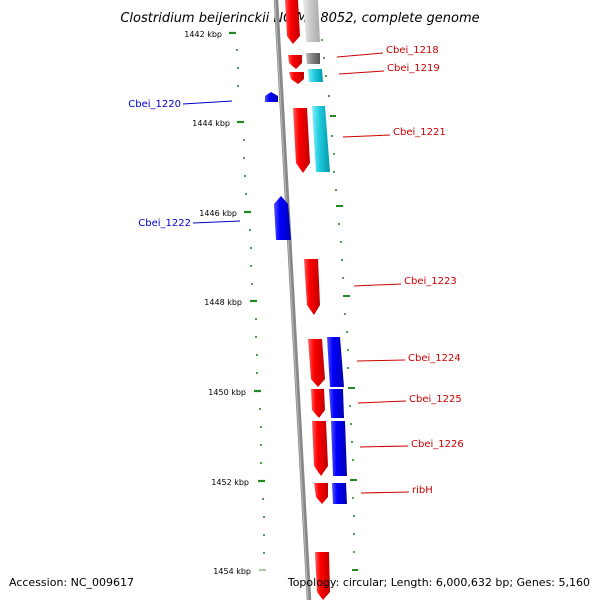  I want to click on scale-label: 1446 kbp, so click(218, 213).